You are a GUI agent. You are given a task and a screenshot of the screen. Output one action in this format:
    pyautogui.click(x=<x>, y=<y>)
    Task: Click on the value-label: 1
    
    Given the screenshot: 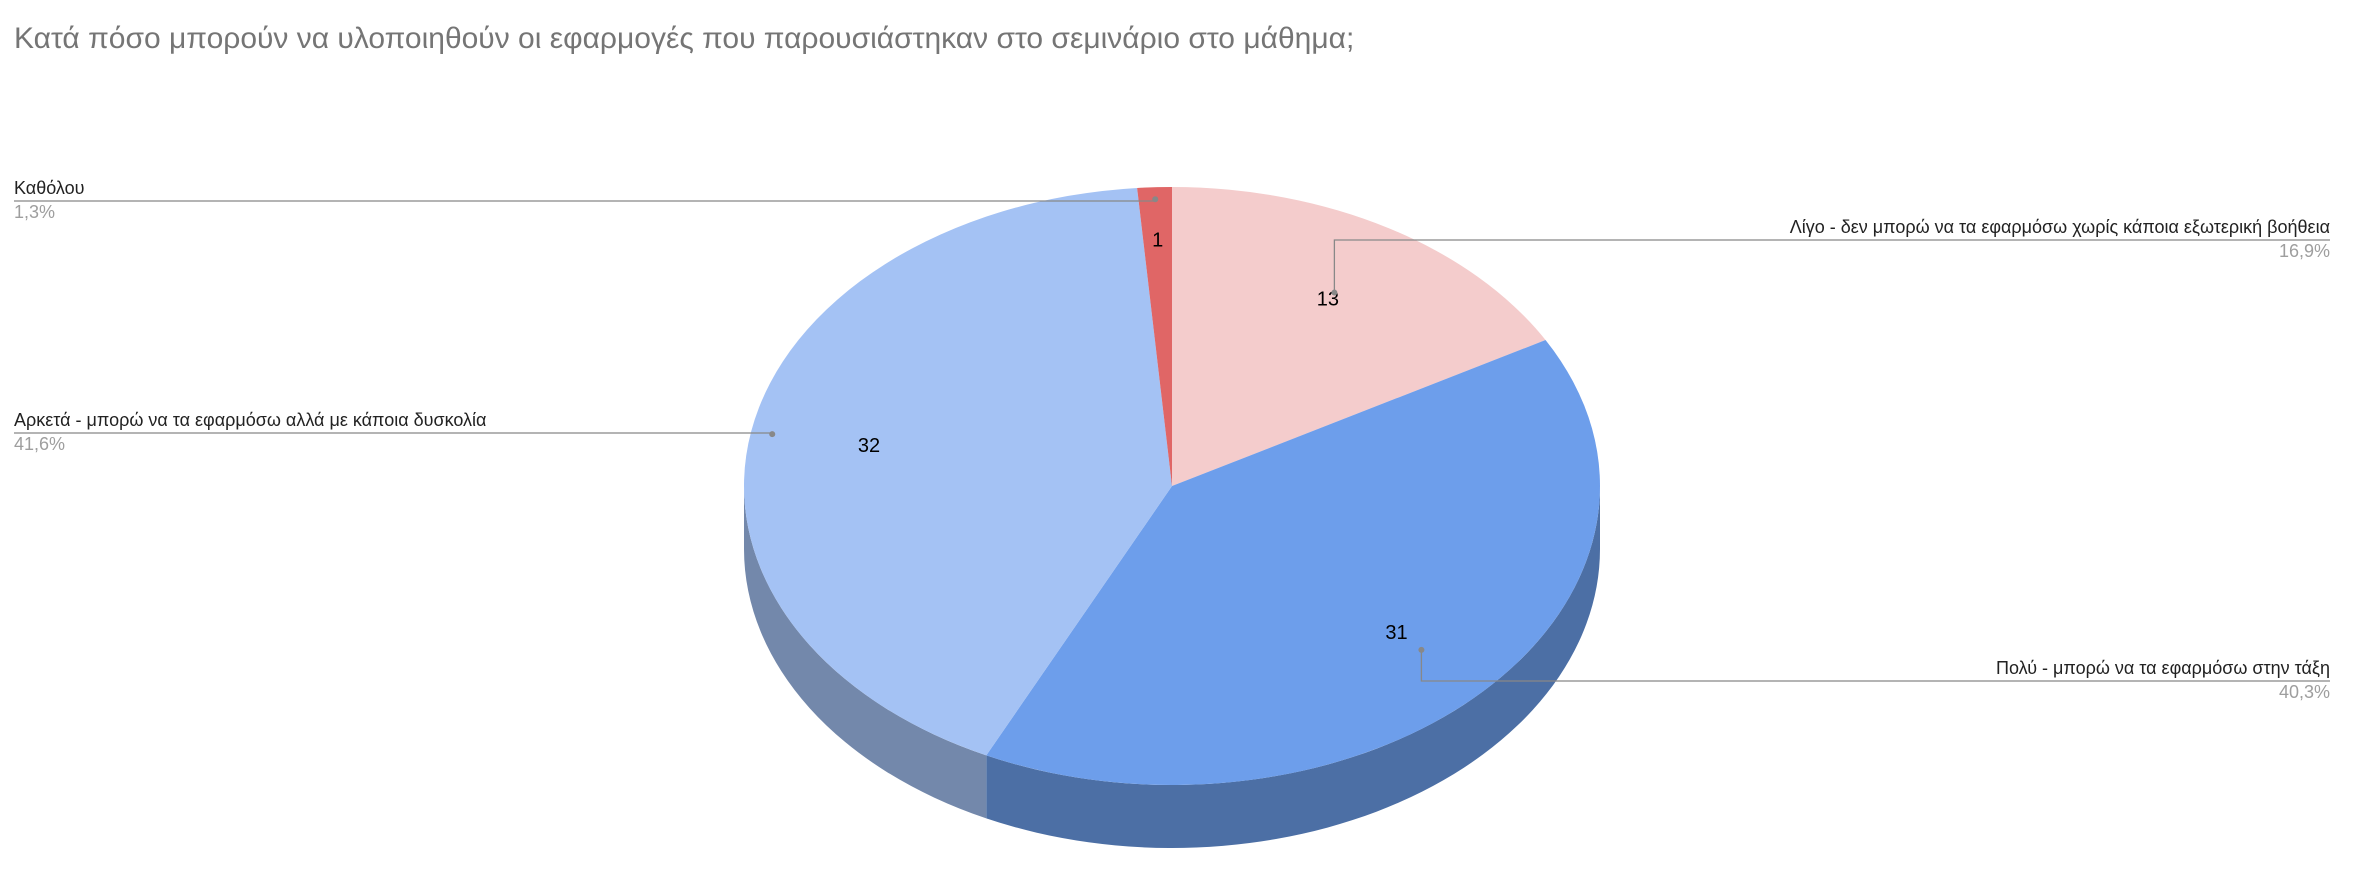 What is the action you would take?
    pyautogui.click(x=1157, y=240)
    